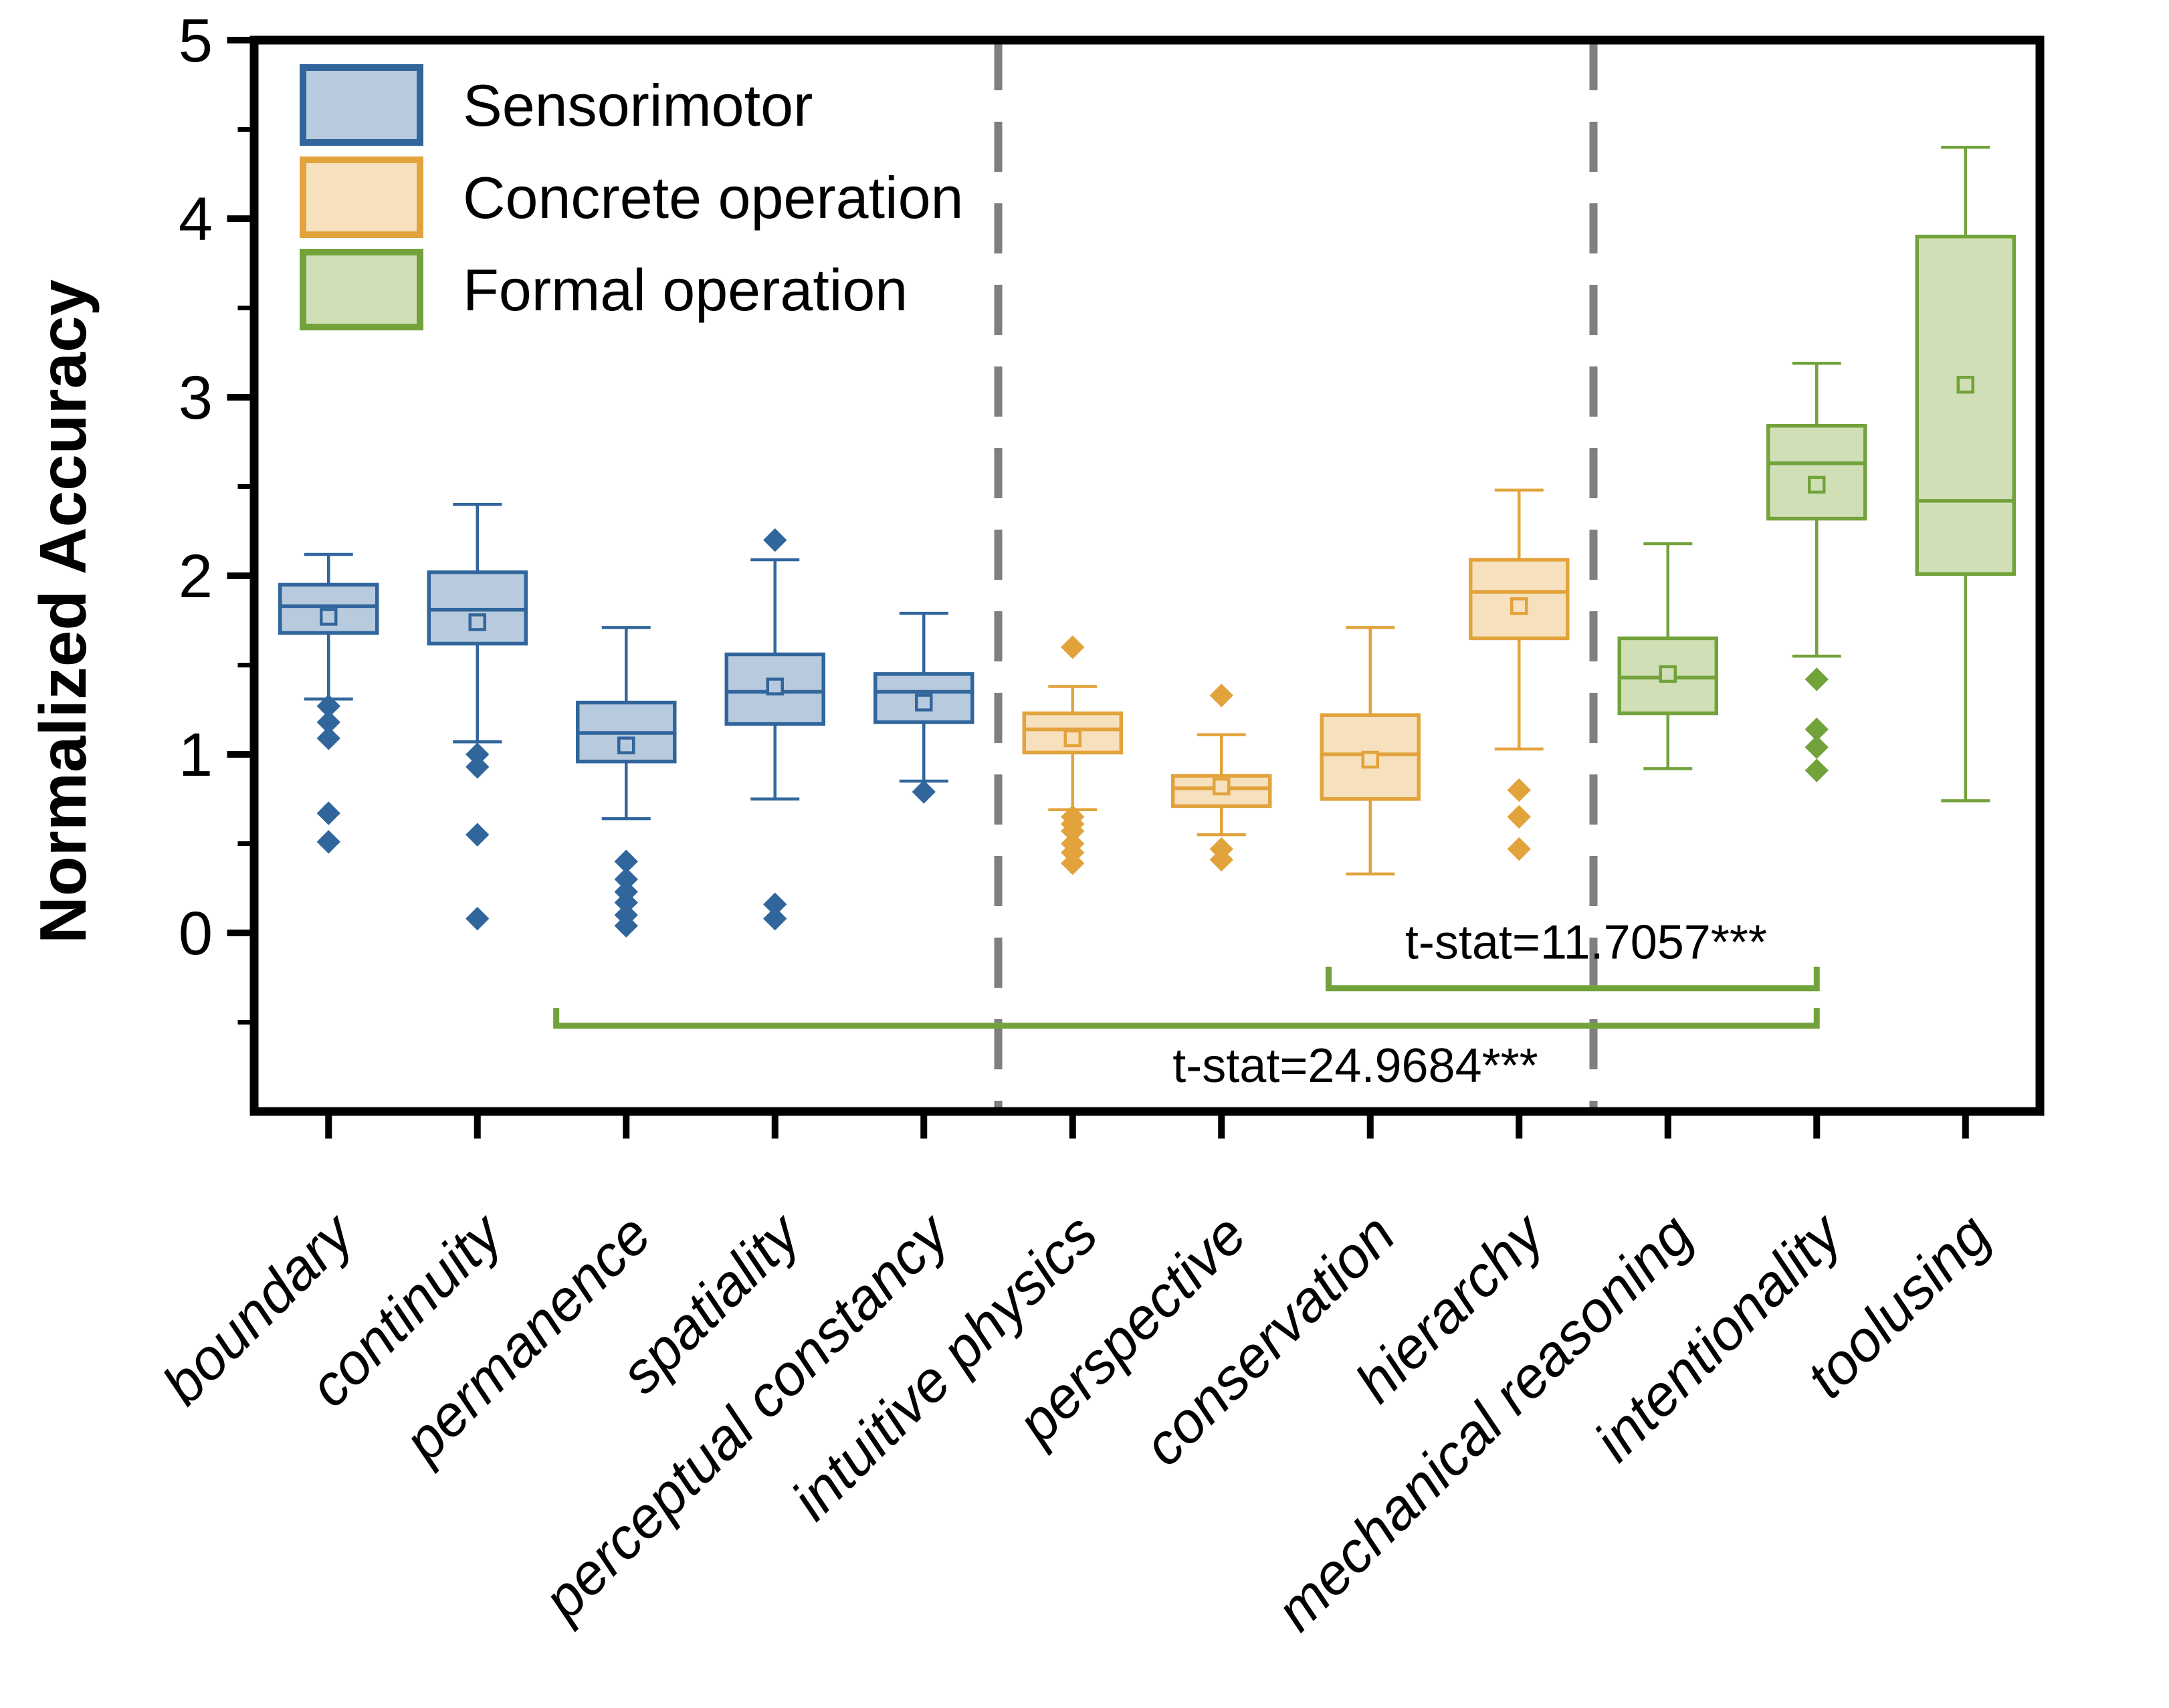 The height and width of the screenshot is (1708, 2169). I want to click on legend-swatch-sensorimotor, so click(361, 105).